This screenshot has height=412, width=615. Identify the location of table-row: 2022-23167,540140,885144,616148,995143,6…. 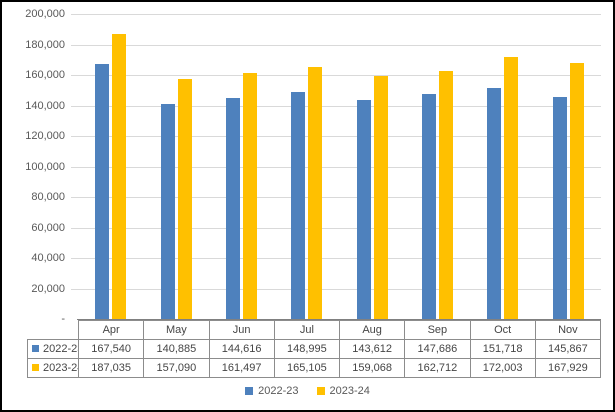
(314, 349).